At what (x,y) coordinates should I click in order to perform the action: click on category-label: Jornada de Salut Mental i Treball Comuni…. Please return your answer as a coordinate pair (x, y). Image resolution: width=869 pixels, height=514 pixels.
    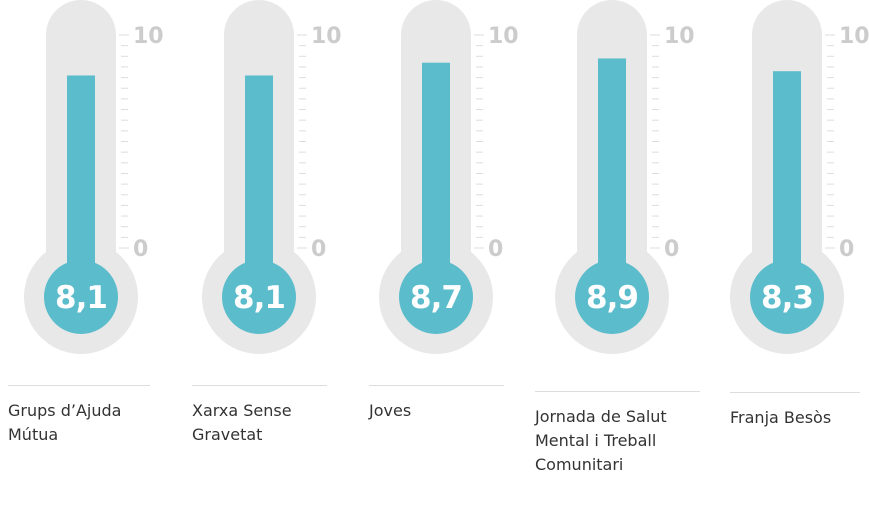
    Looking at the image, I should click on (617, 434).